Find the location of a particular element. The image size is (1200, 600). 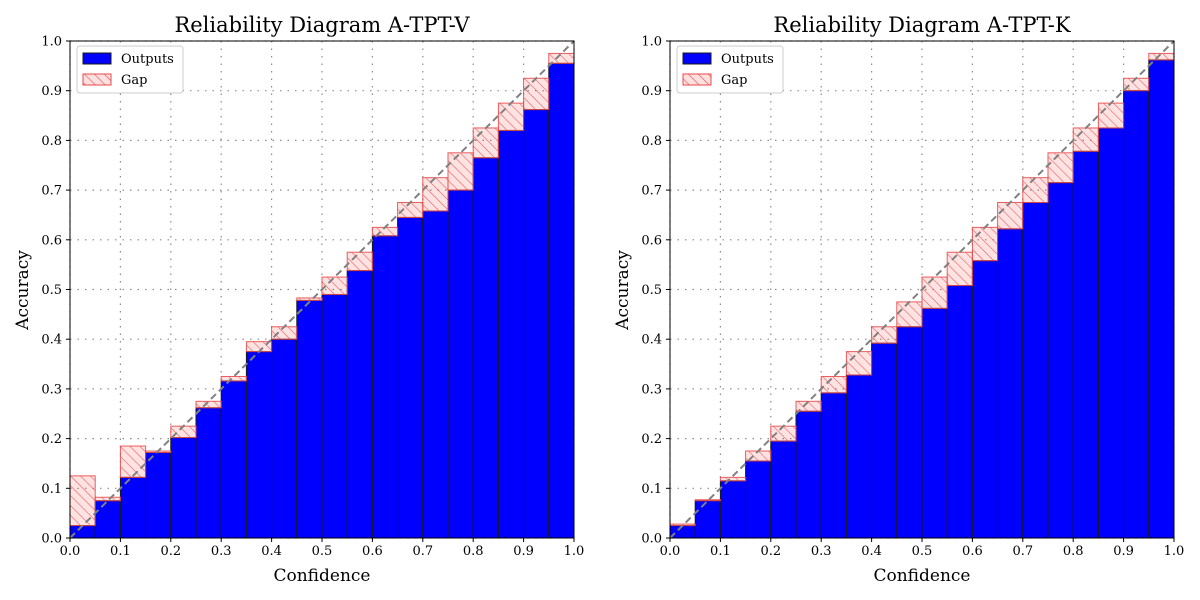

legend-gap-swatch is located at coordinates (97, 79).